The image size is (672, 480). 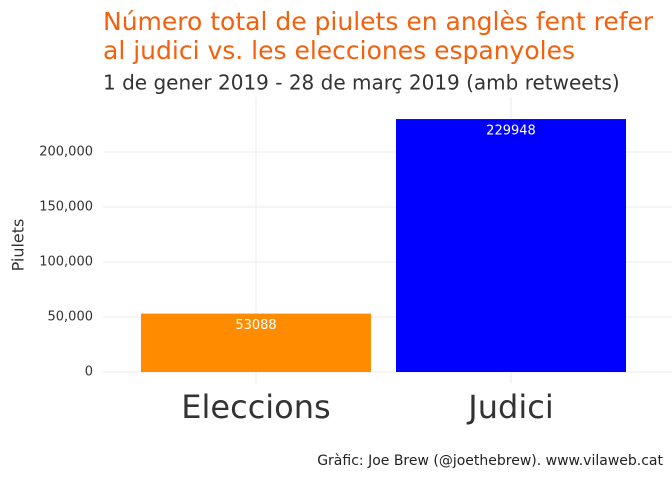 I want to click on y-tick-label: 200,000, so click(x=66, y=152).